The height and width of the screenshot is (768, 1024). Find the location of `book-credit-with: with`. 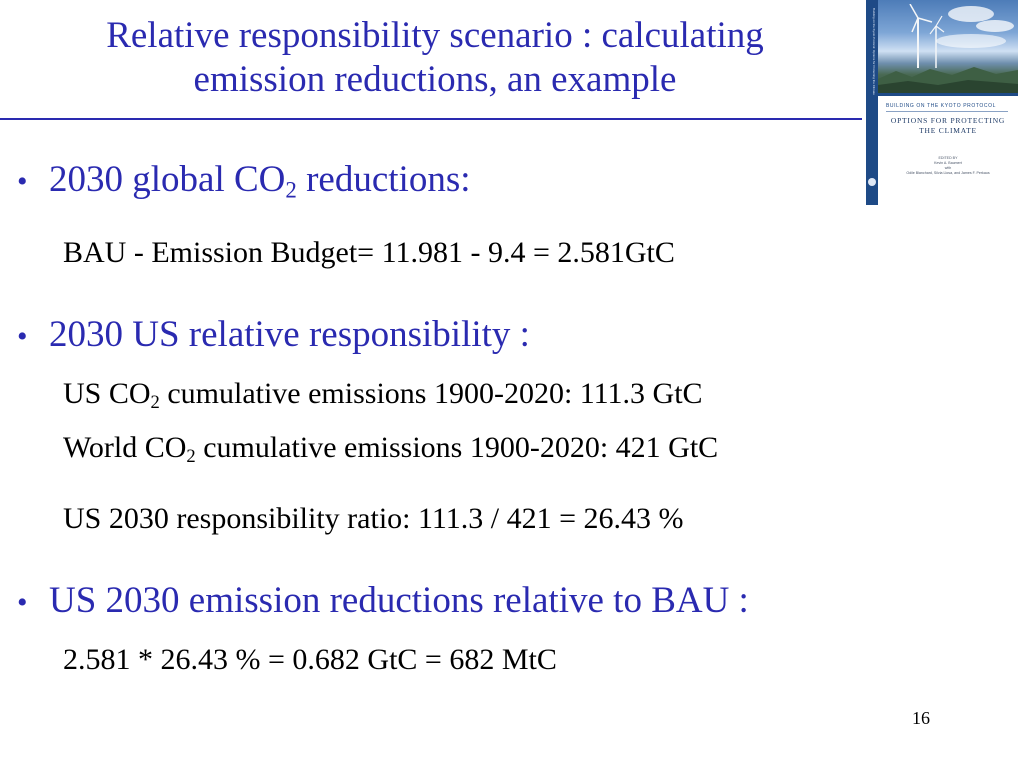

book-credit-with: with is located at coordinates (948, 168).